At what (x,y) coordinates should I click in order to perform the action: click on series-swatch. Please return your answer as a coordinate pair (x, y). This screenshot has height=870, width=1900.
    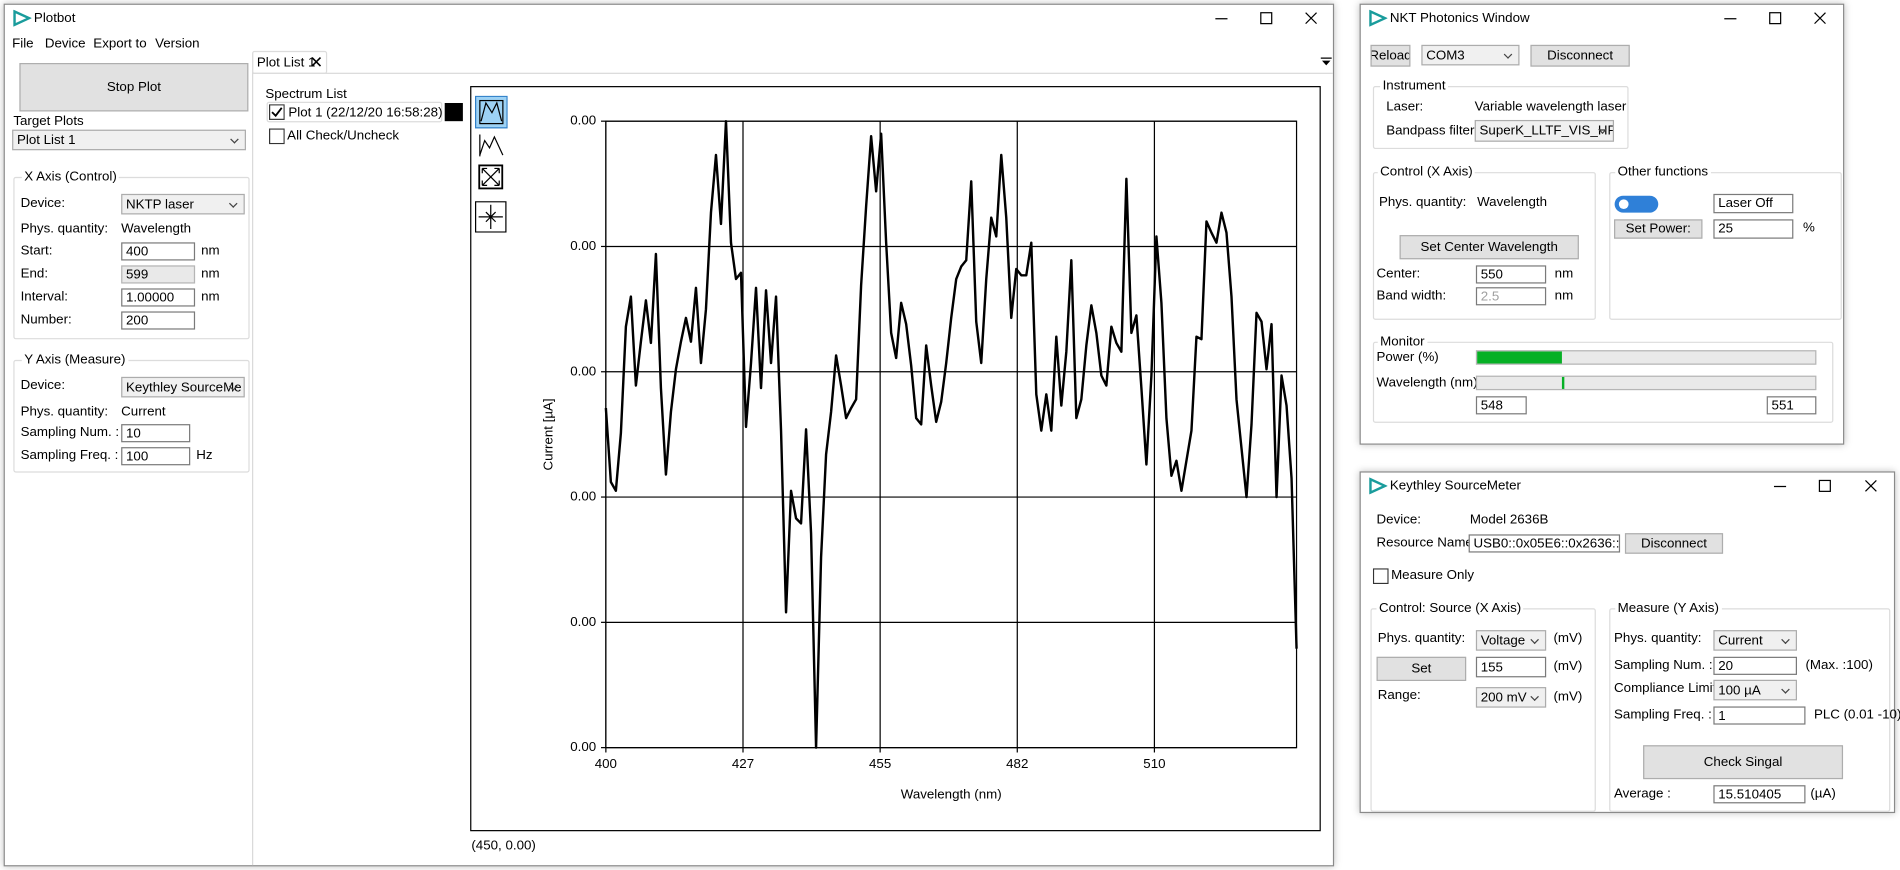
    Looking at the image, I should click on (453, 112).